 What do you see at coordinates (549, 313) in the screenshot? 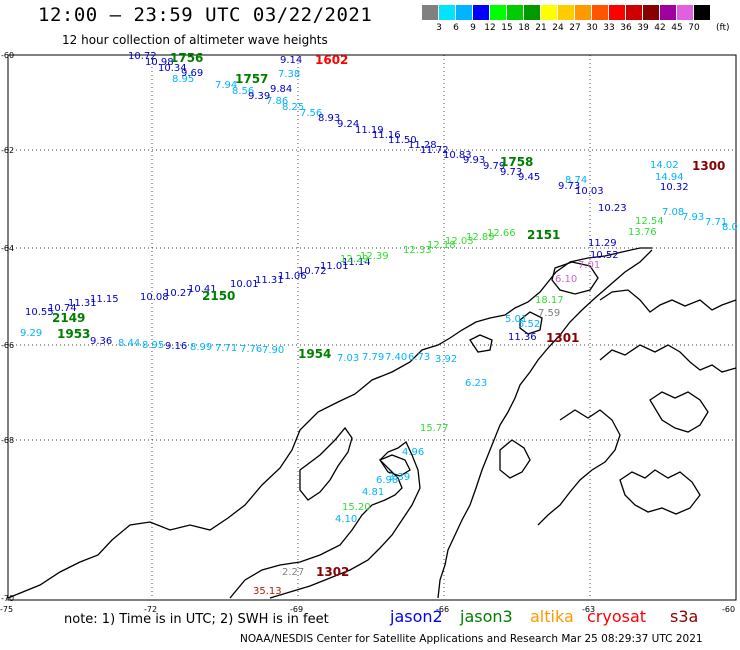
I see `wave-height-value: 7.59` at bounding box center [549, 313].